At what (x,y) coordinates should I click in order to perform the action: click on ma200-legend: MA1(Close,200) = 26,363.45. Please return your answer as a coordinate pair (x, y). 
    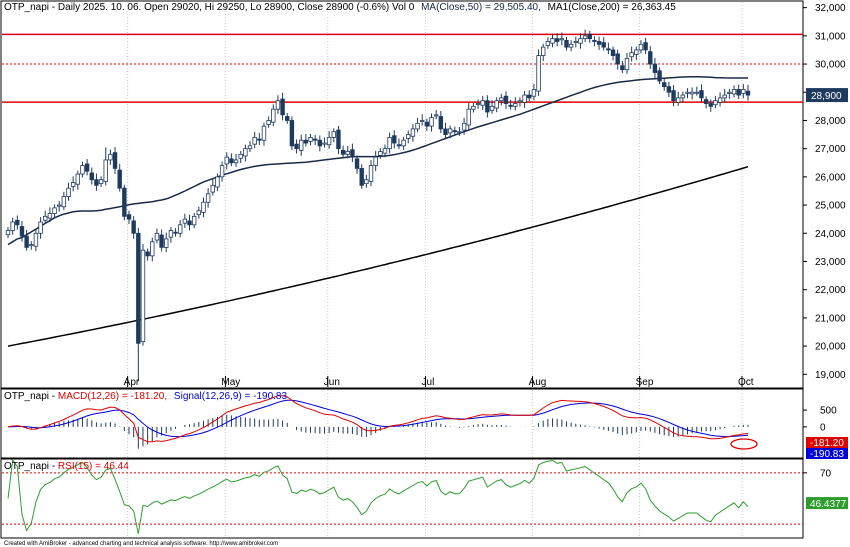
    Looking at the image, I should click on (612, 7).